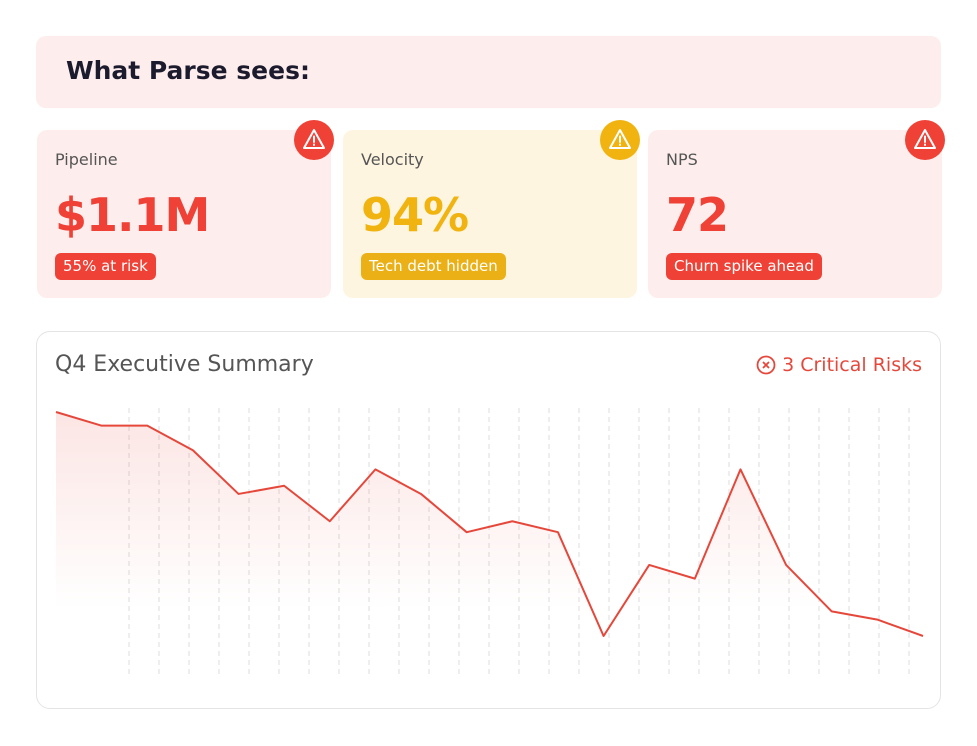 The height and width of the screenshot is (746, 977). Describe the element at coordinates (132, 215) in the screenshot. I see `metric-value: $1.1M` at that location.